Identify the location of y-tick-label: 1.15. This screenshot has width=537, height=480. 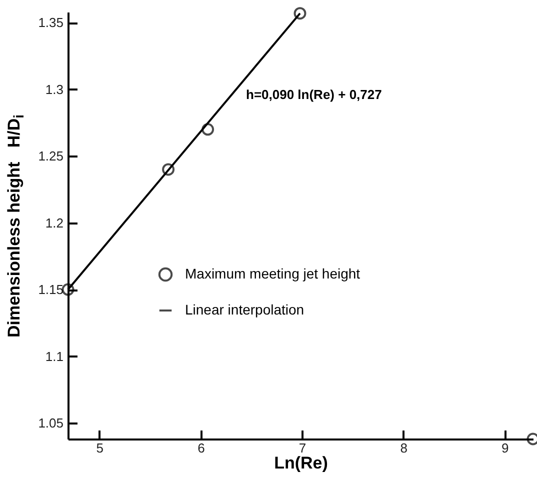
(51, 290).